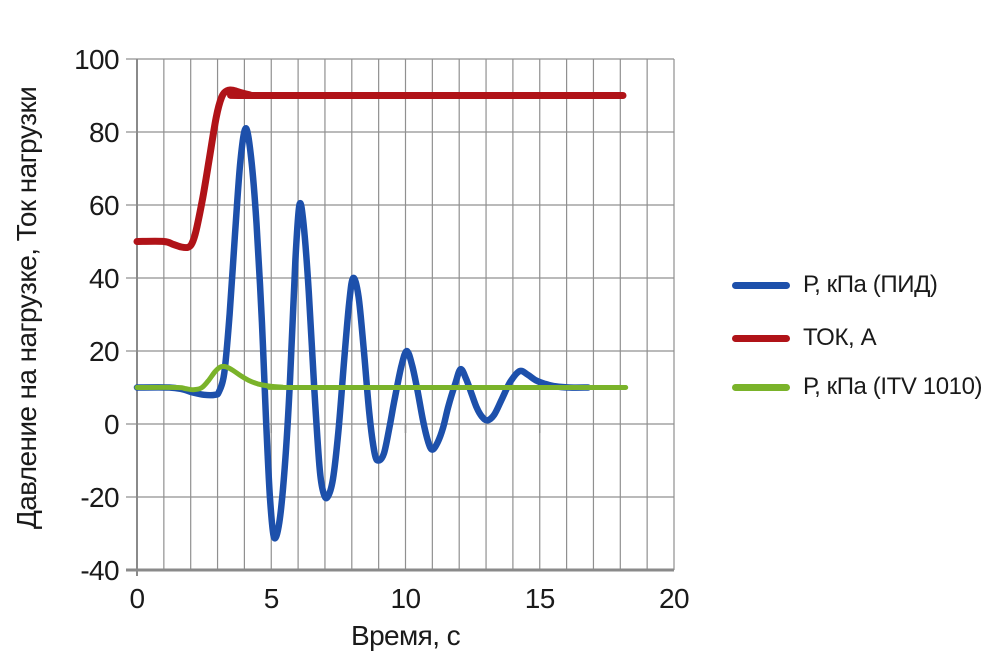  I want to click on y-tick-label: -20, so click(99, 497).